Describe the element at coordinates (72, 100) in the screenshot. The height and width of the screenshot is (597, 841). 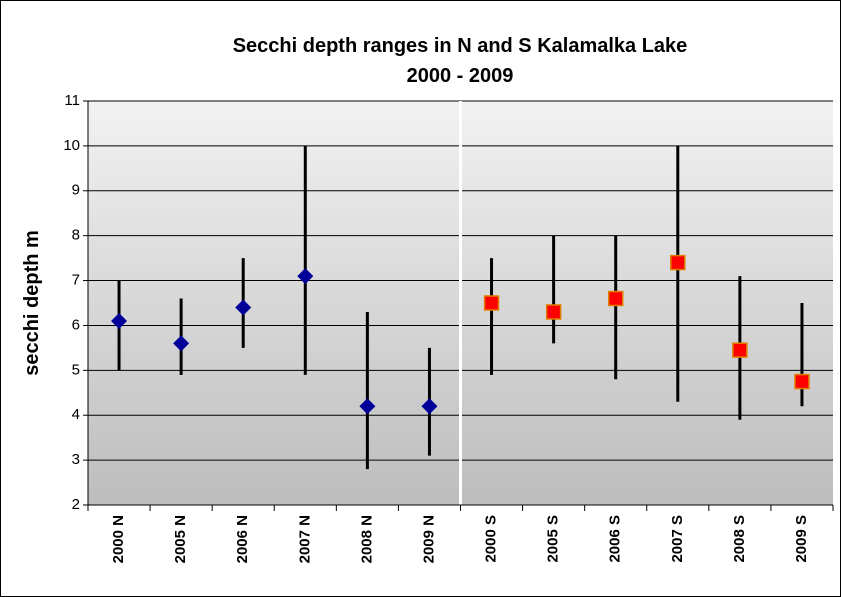
I see `y-tick-label: 11` at that location.